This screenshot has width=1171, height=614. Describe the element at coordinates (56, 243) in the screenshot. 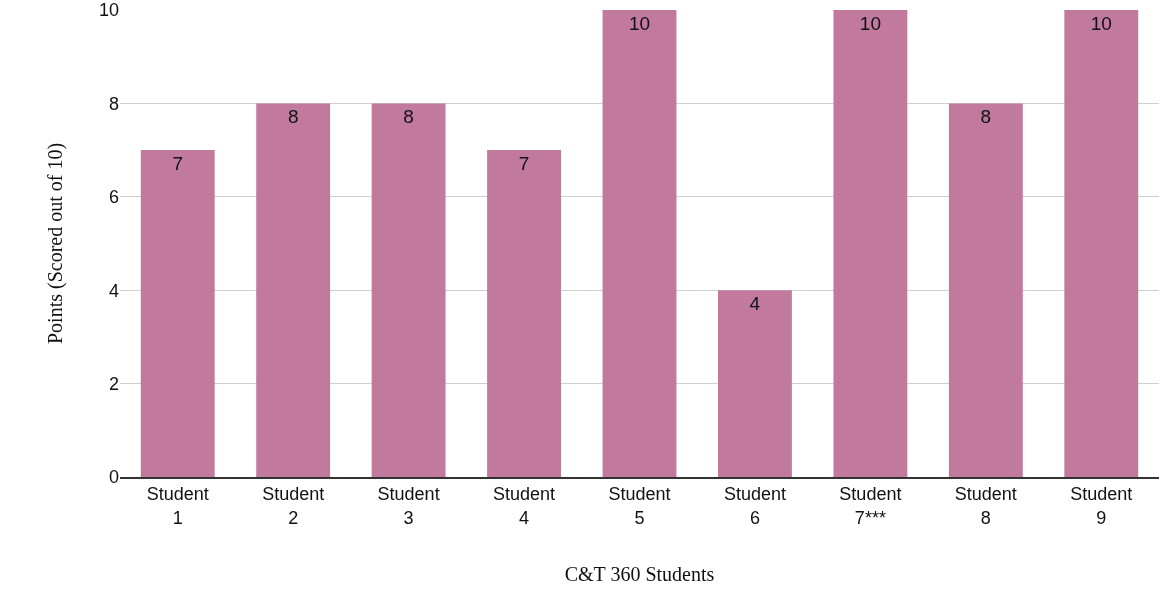

I see `y-axis-title: Points (Scored out of 10)` at that location.